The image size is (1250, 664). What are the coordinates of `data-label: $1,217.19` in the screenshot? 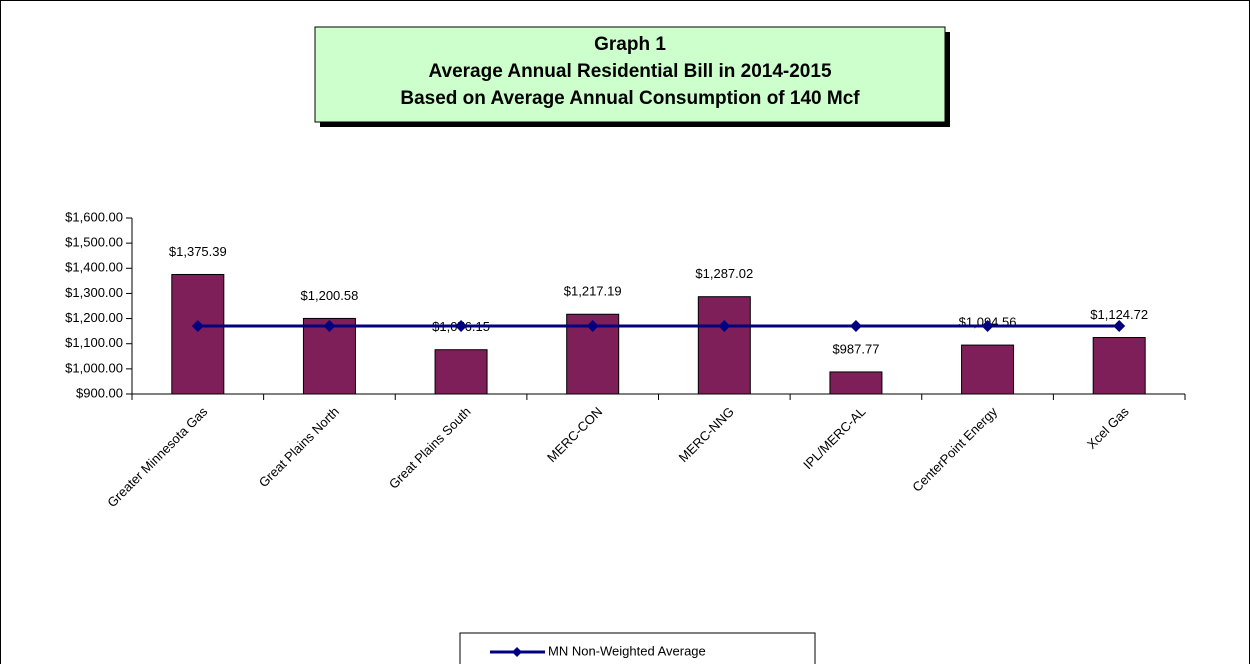 It's located at (593, 291).